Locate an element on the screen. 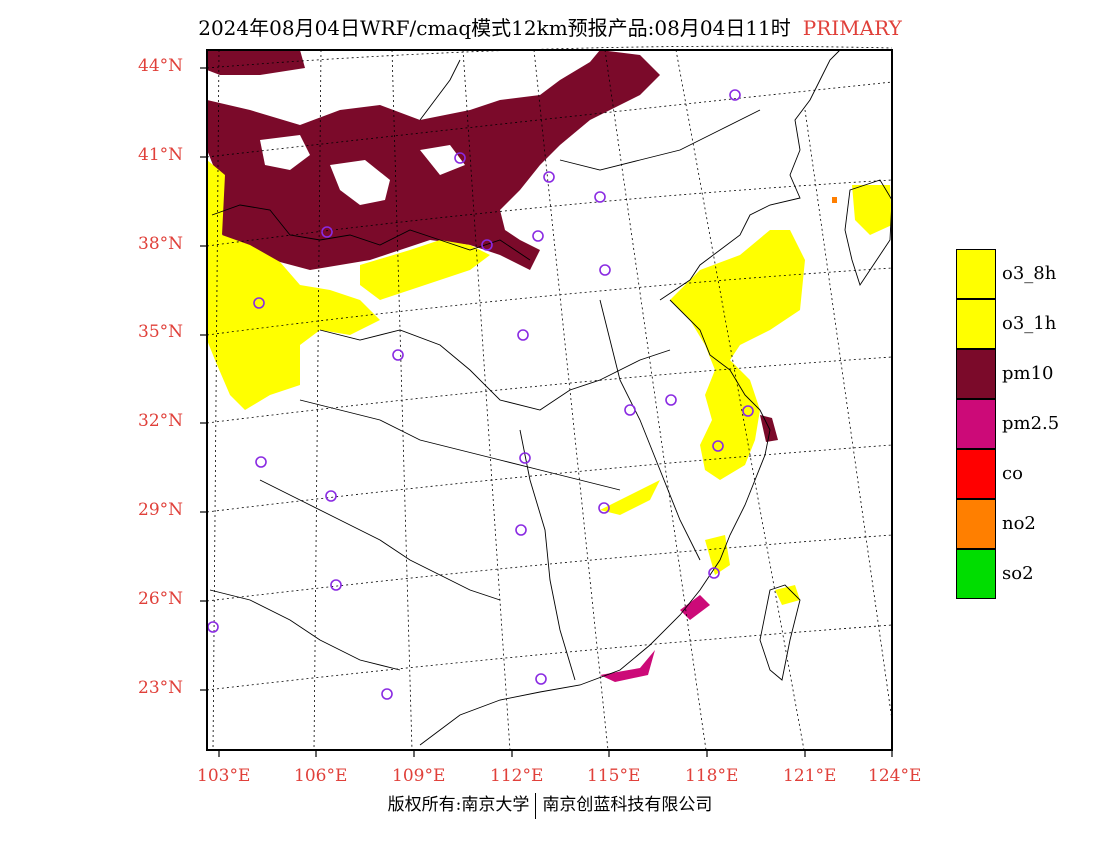  lon-label-106e: 106°E is located at coordinates (321, 776).